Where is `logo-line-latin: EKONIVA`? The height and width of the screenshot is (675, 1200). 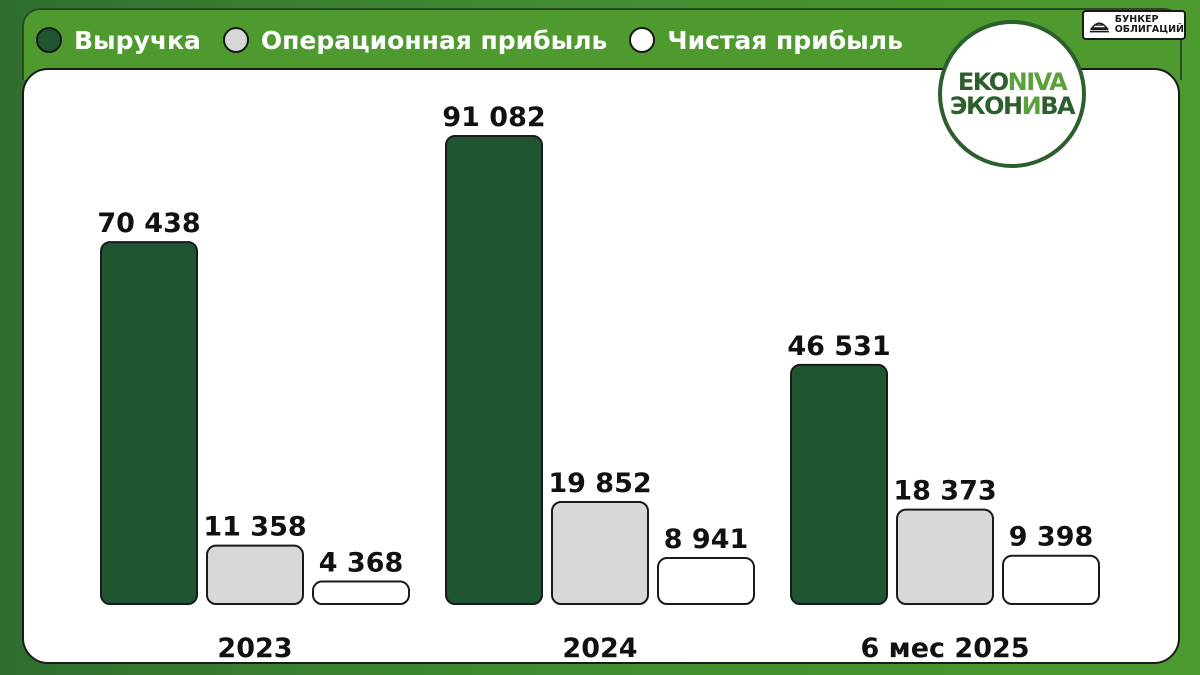
logo-line-latin: EKONIVA is located at coordinates (1012, 82).